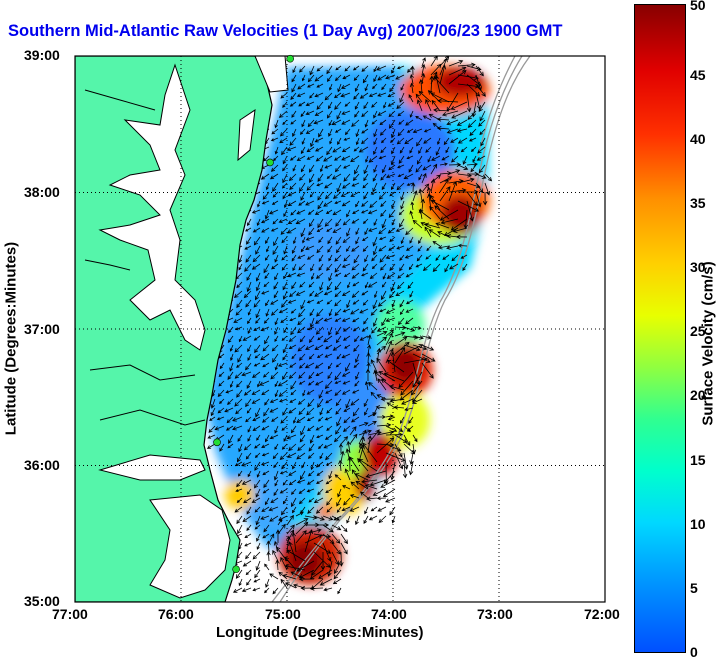  Describe the element at coordinates (152, 467) in the screenshot. I see `albemarle-sound` at that location.